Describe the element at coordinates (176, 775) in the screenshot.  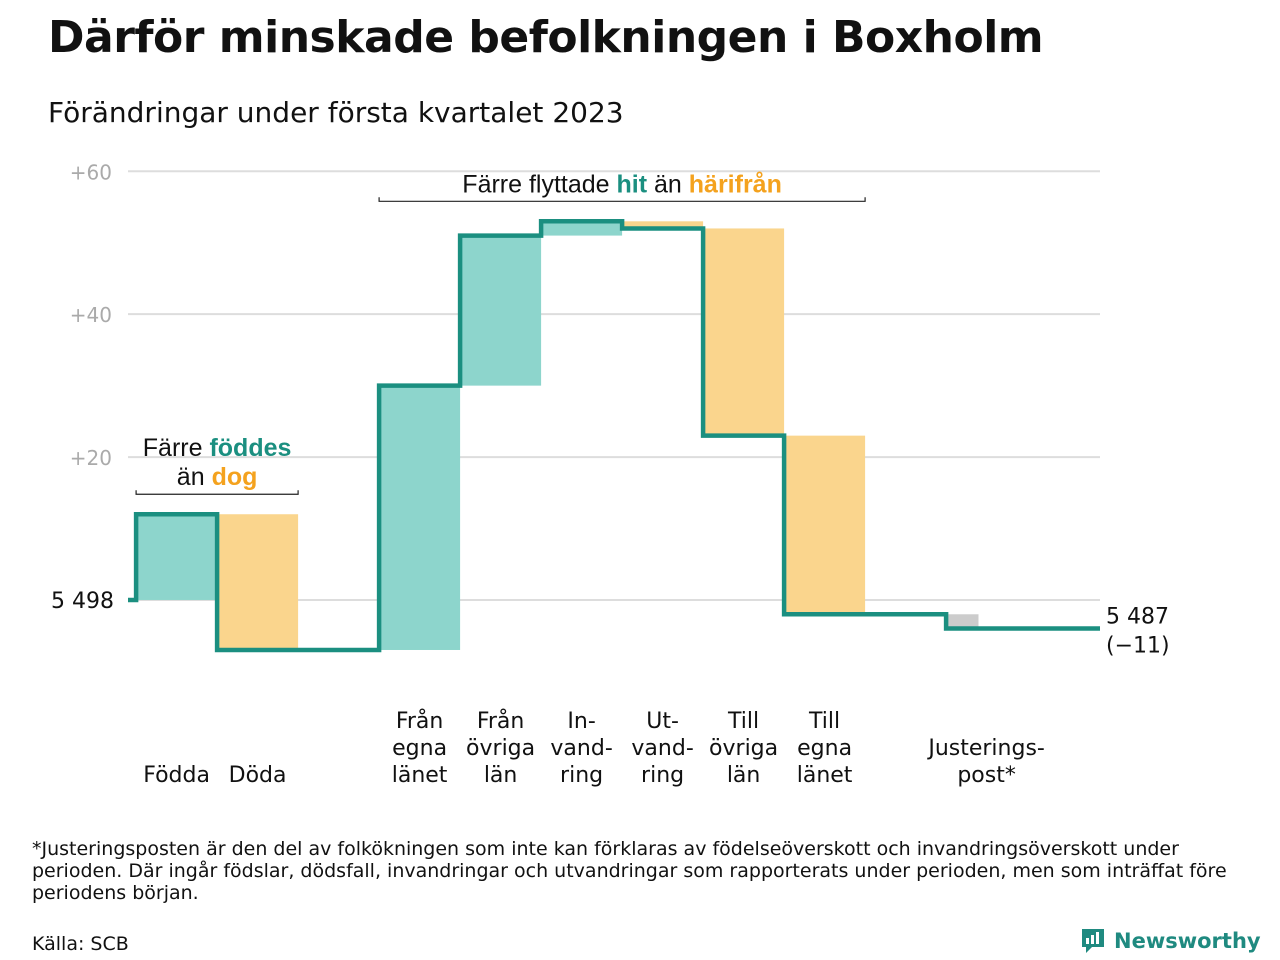
I see `category-label: Födda` at that location.